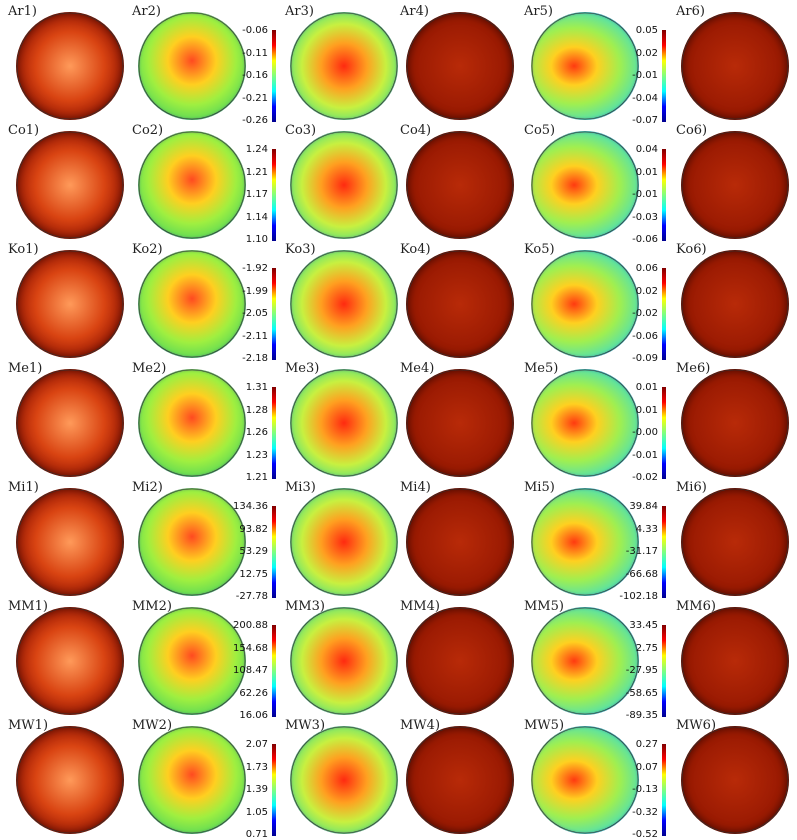 The height and width of the screenshot is (840, 797). I want to click on panel-label-mi2: Mi2), so click(147, 487).